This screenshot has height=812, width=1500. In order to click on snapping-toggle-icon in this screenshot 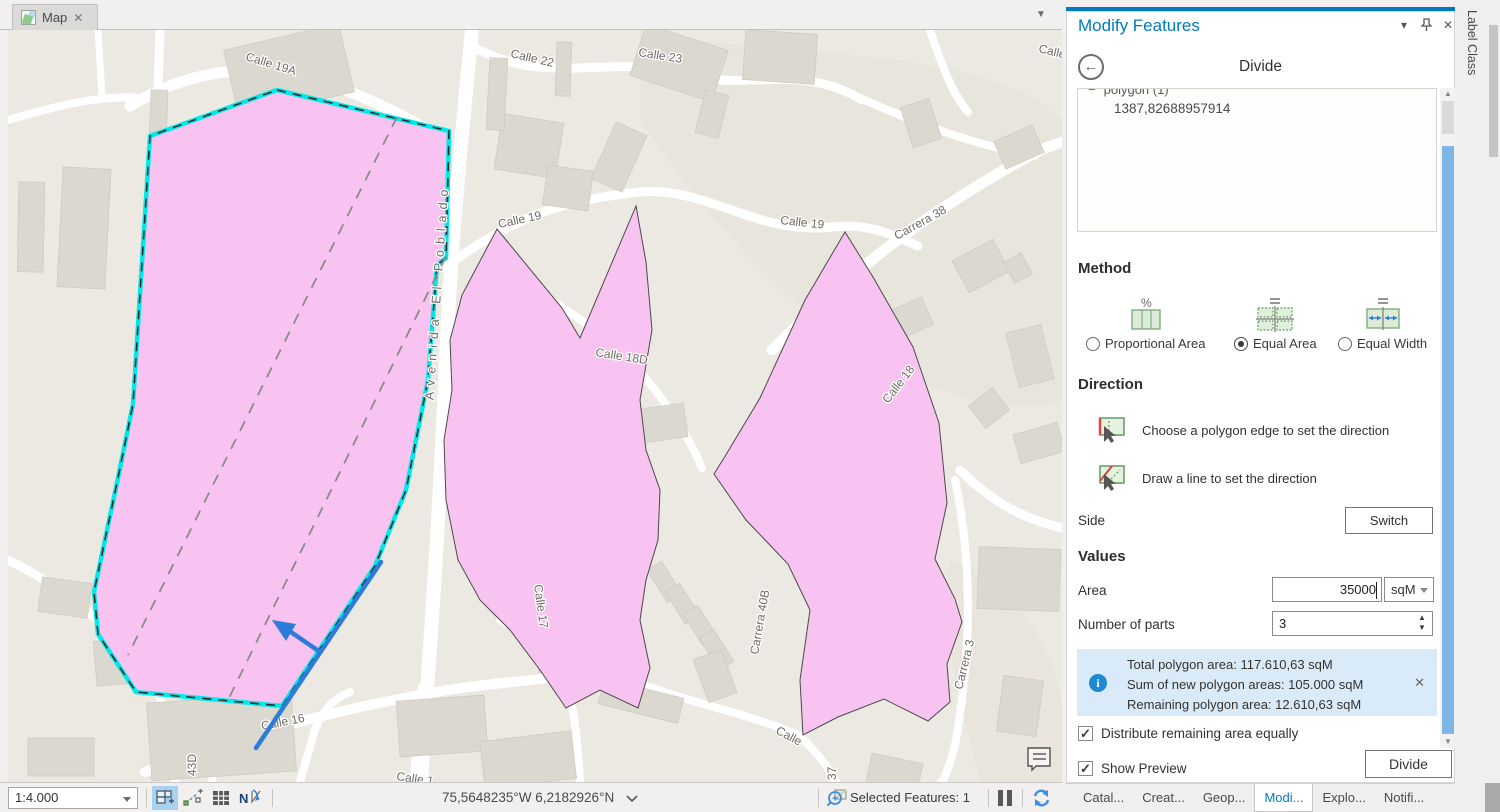, I will do `click(193, 798)`.